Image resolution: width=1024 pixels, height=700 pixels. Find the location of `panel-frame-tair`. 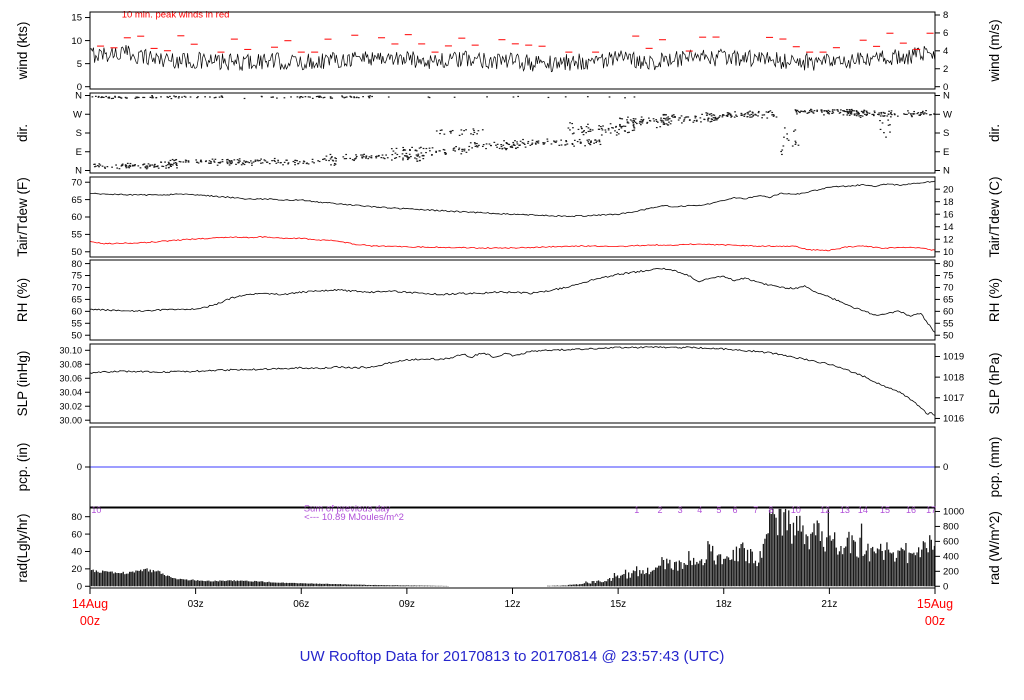

panel-frame-tair is located at coordinates (512, 217).